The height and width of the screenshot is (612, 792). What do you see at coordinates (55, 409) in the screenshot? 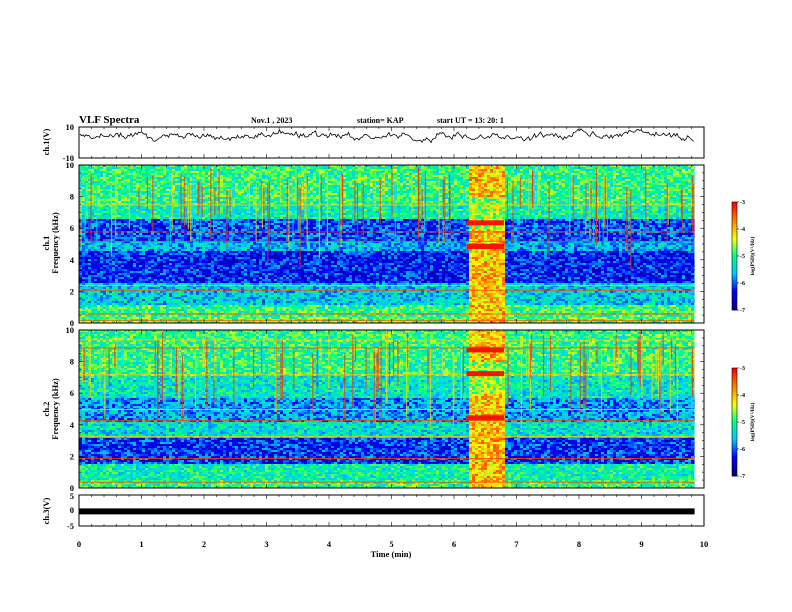
I see `ch2-spec-ylabel-freq: Frequency (kHz)` at bounding box center [55, 409].